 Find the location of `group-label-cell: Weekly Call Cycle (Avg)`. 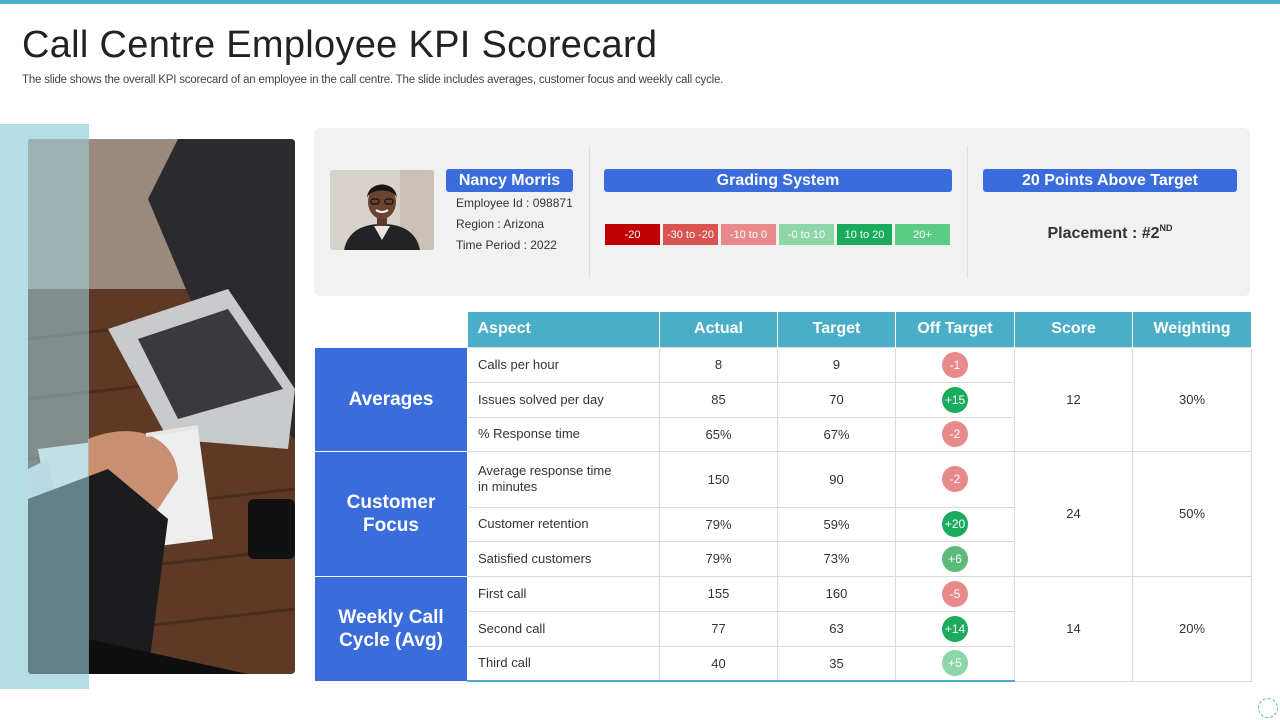

group-label-cell: Weekly Call Cycle (Avg) is located at coordinates (391, 628).